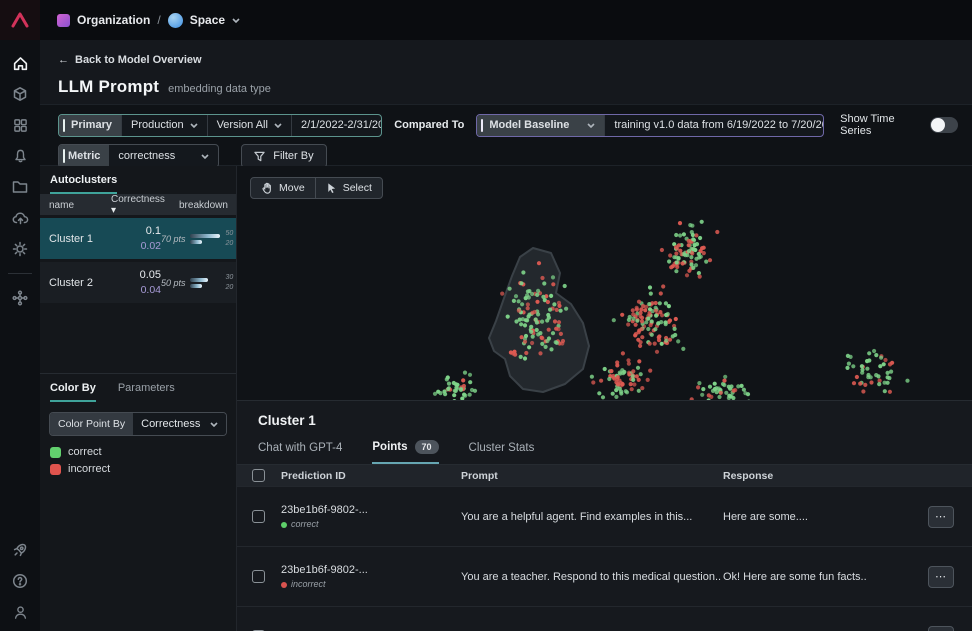 The width and height of the screenshot is (972, 631). What do you see at coordinates (20, 612) in the screenshot?
I see `sidebar-item-account` at bounding box center [20, 612].